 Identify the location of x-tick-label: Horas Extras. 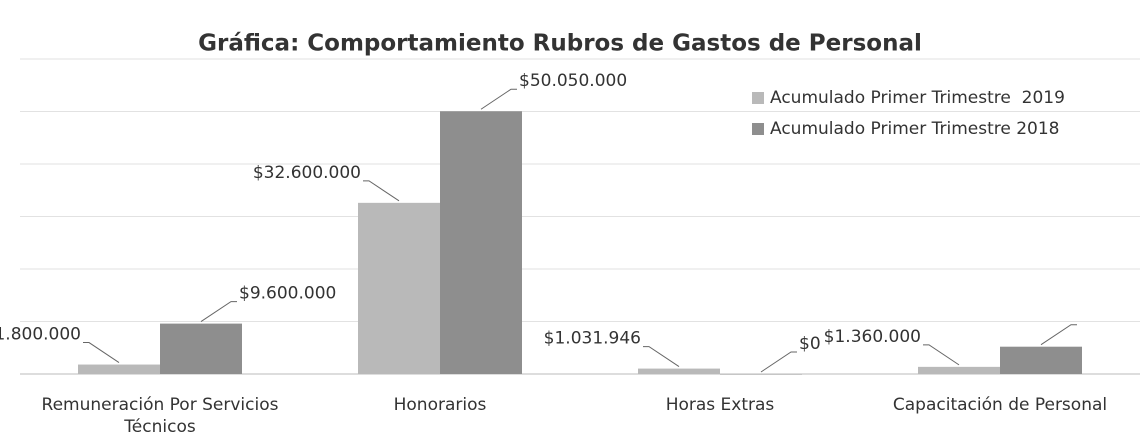
(720, 405).